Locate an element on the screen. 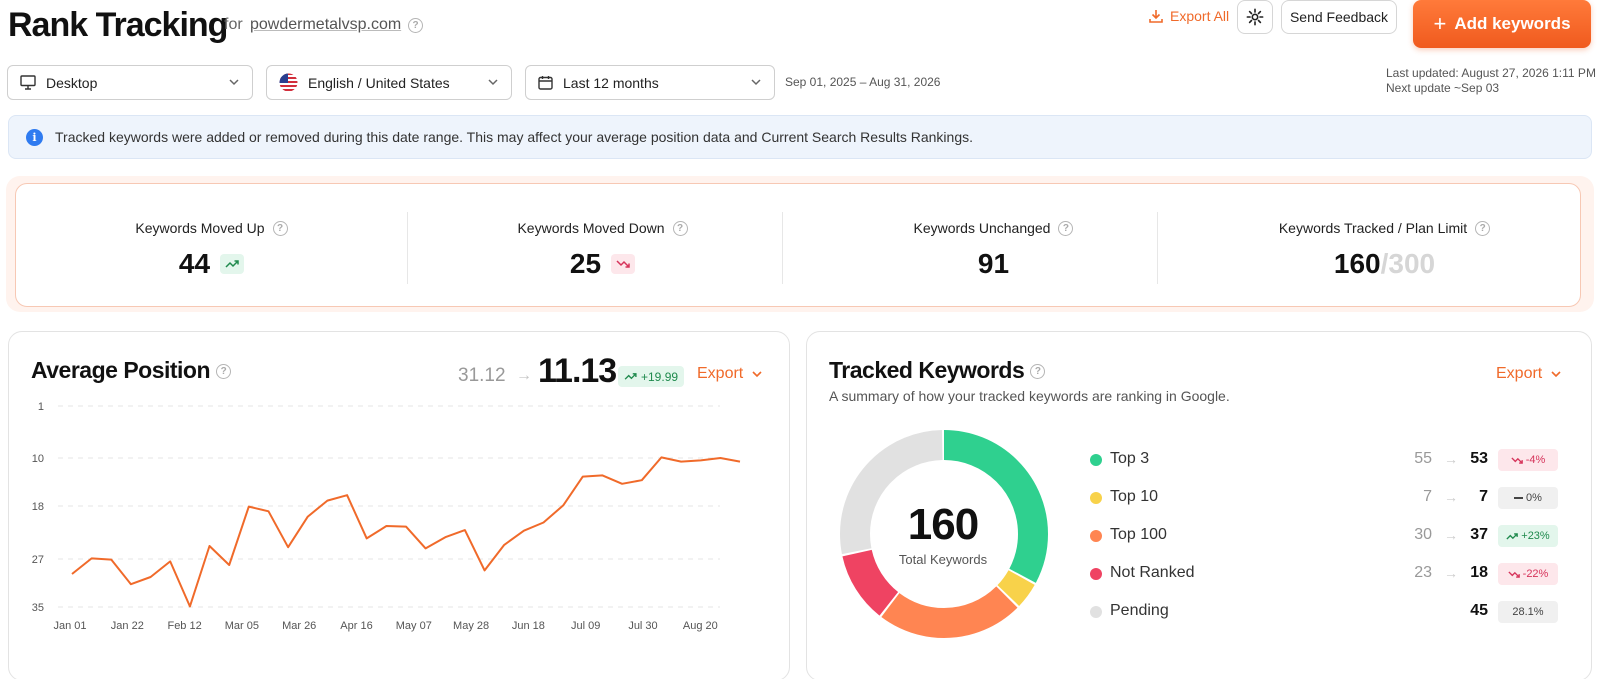 The width and height of the screenshot is (1600, 679). period-select: Last 12 months is located at coordinates (650, 82).